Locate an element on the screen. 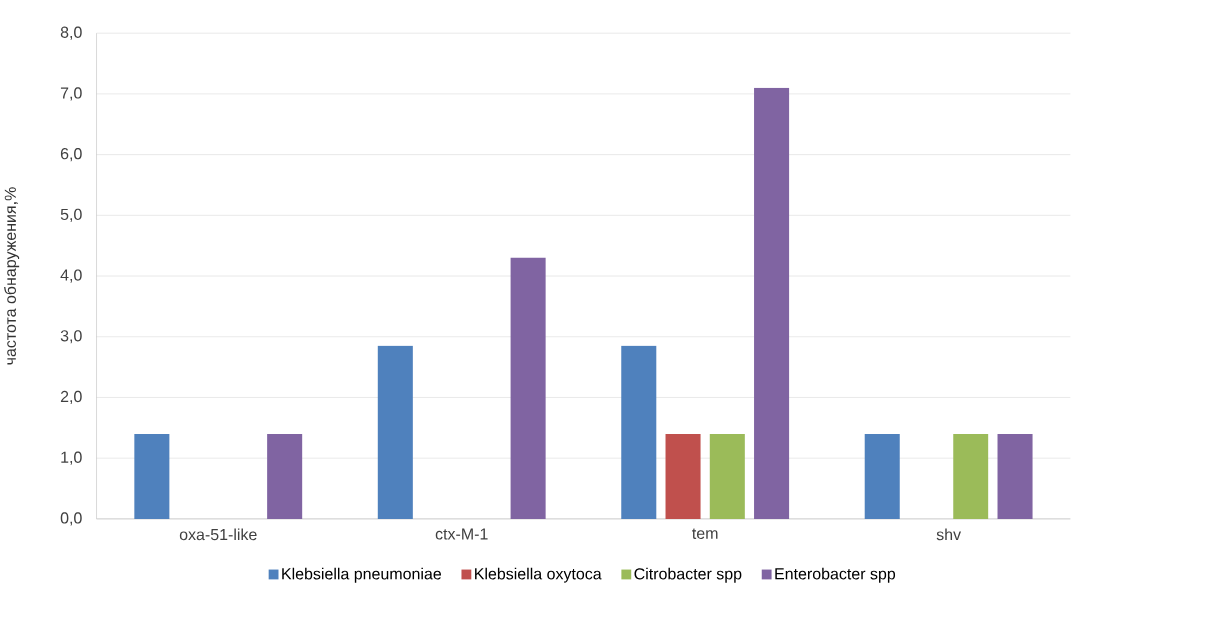 The width and height of the screenshot is (1213, 625). legend-label: Klebsiella pneumoniae is located at coordinates (362, 575).